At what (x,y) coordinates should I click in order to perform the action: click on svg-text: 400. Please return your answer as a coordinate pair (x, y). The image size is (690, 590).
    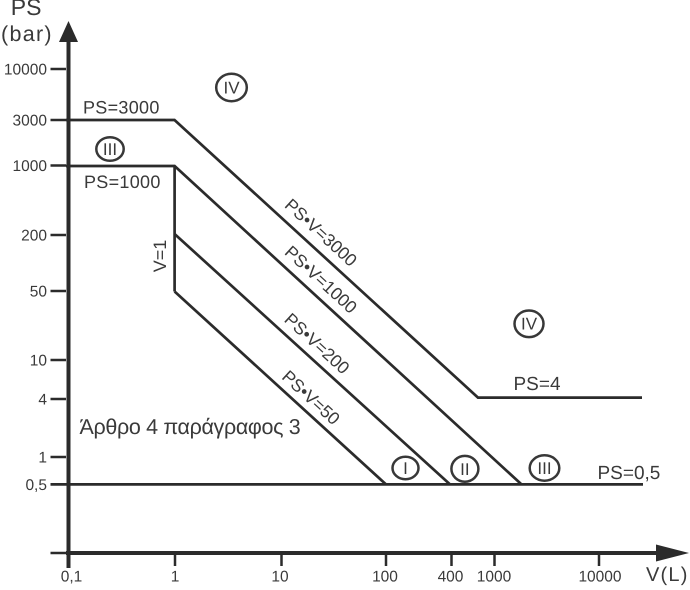
    Looking at the image, I should click on (451, 577).